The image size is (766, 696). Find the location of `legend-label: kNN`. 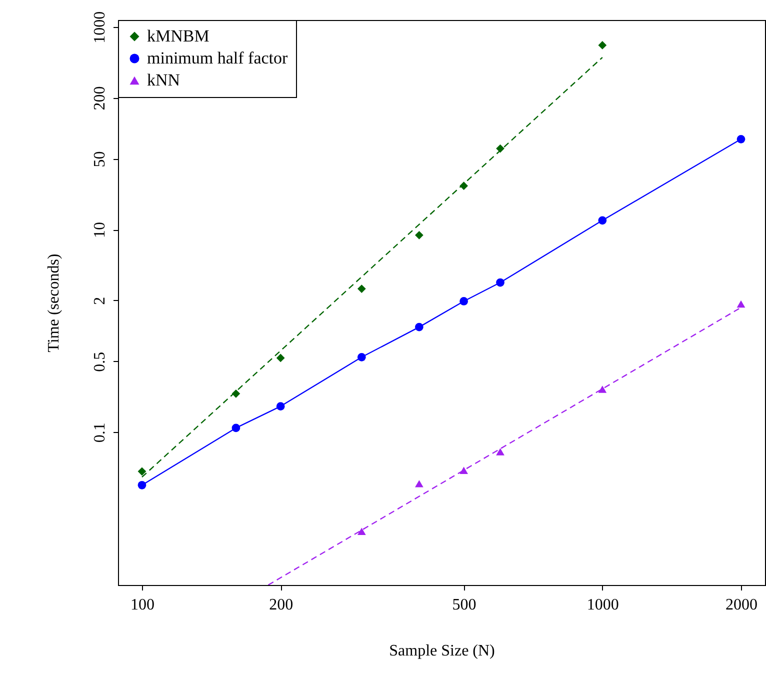

legend-label: kNN is located at coordinates (163, 80).